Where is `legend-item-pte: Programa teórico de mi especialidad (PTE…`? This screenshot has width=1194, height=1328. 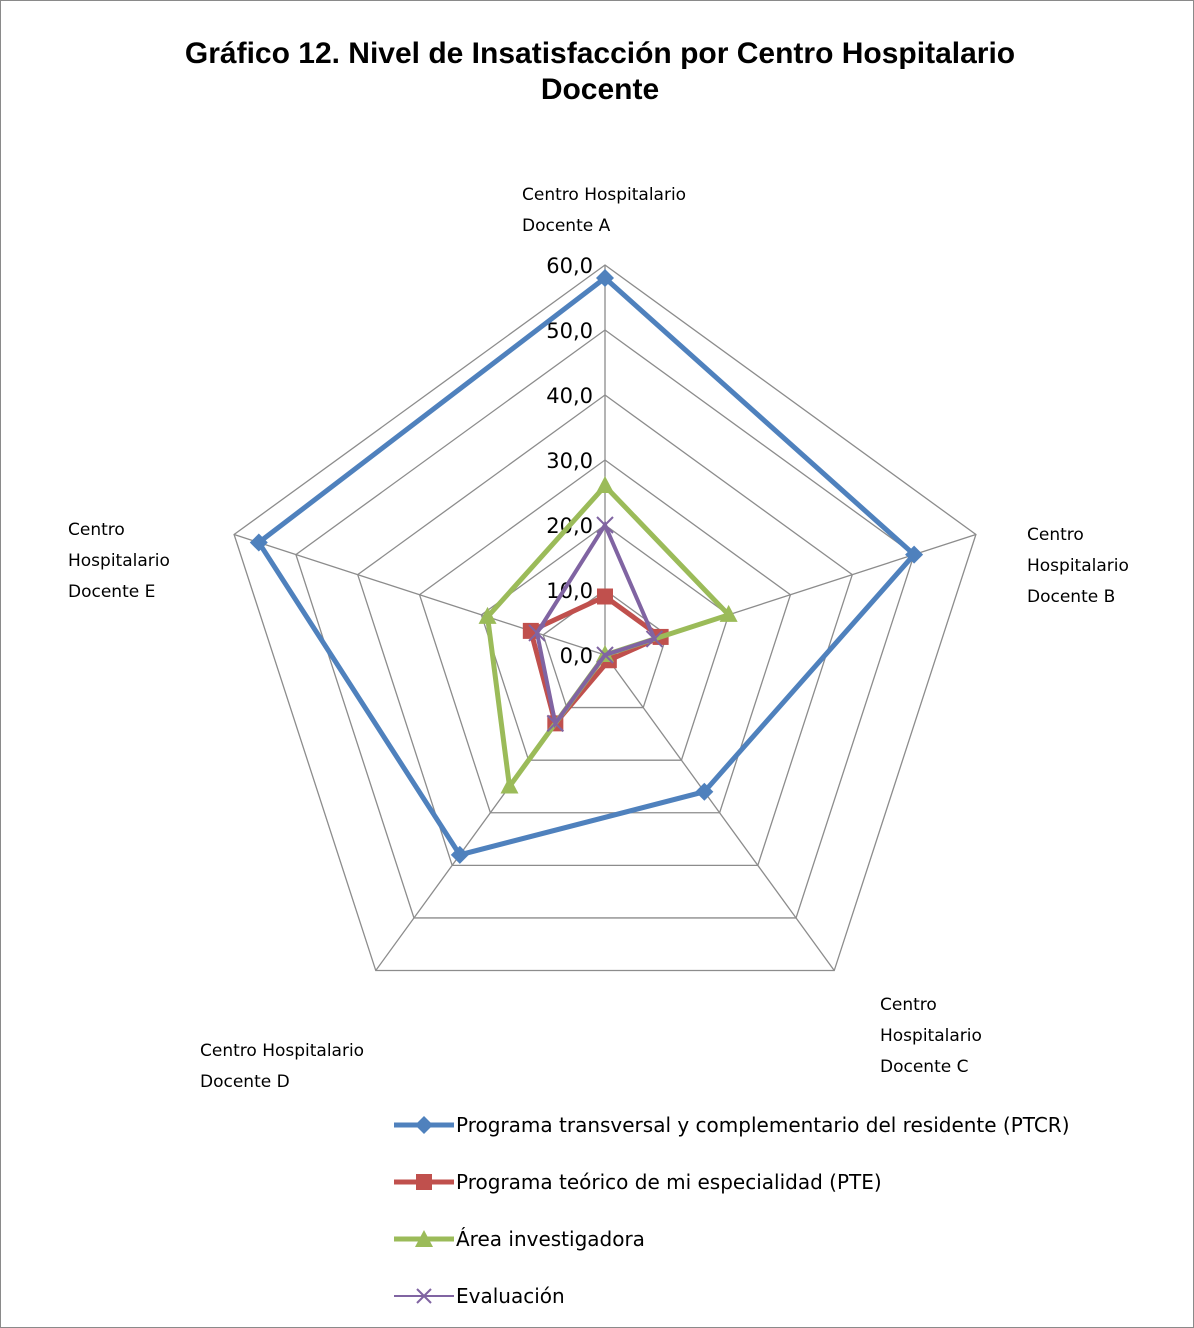 legend-item-pte: Programa teórico de mi especialidad (PTE… is located at coordinates (732, 1181).